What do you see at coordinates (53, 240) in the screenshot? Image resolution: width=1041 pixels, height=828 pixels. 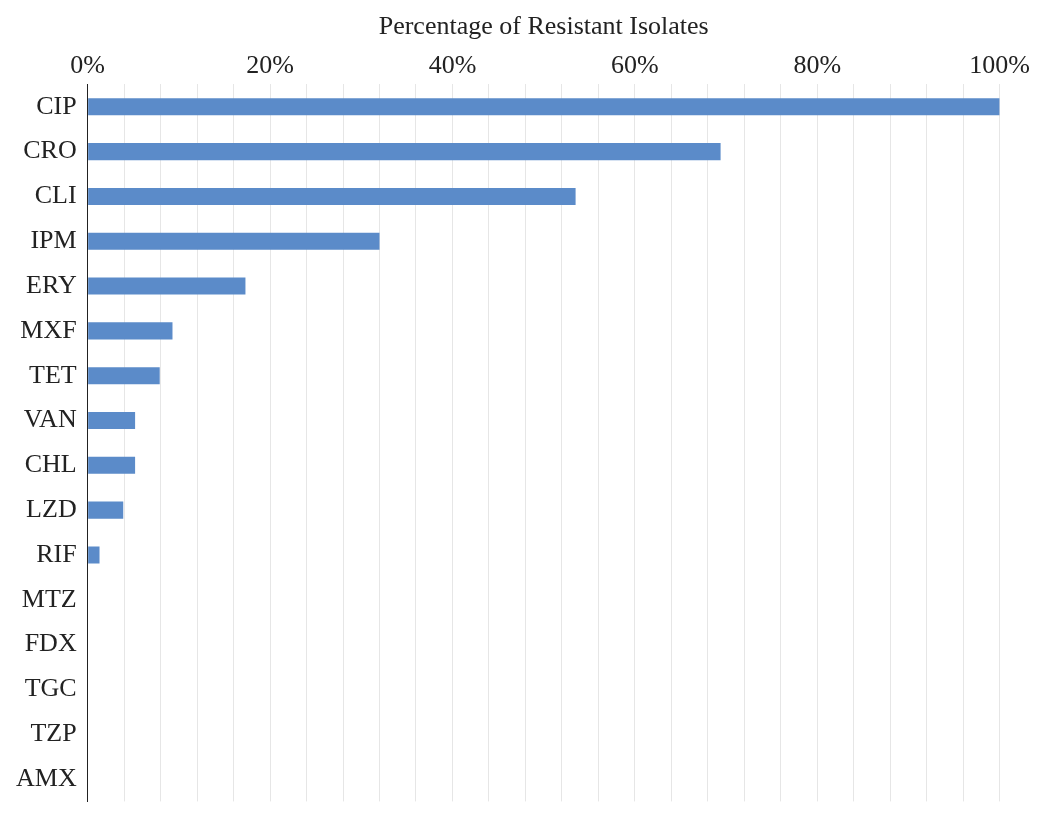 I see `y-tick-label: IPM` at bounding box center [53, 240].